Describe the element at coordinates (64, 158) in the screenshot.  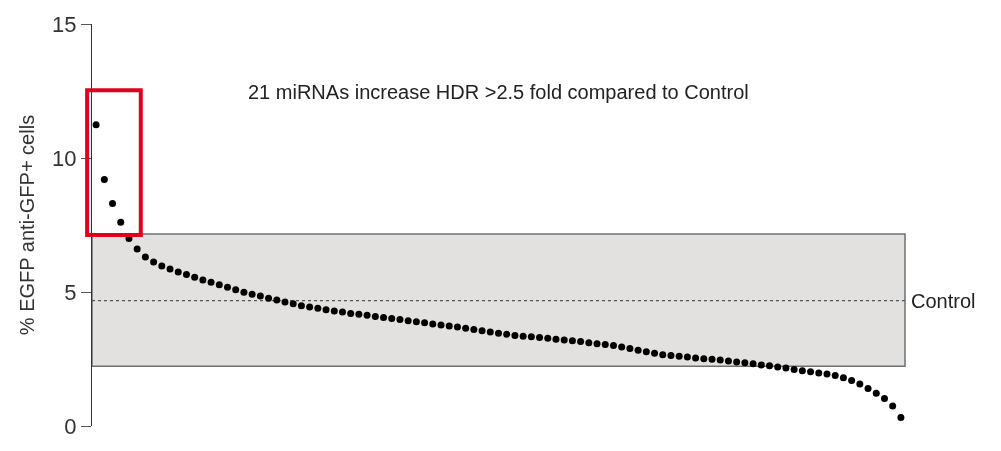
I see `y-tick-label: 10` at that location.